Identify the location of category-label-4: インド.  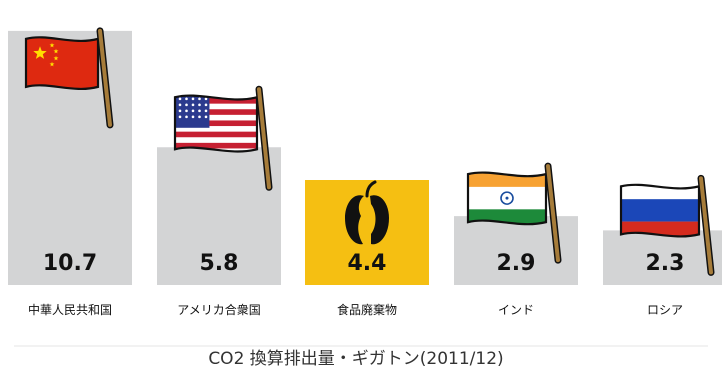
(516, 310).